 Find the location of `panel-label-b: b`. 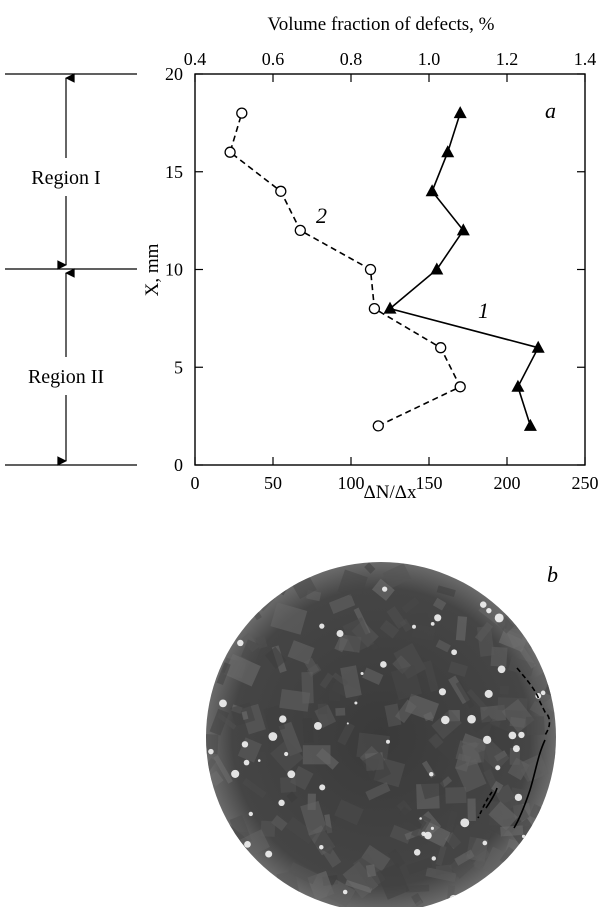

panel-label-b: b is located at coordinates (552, 574).